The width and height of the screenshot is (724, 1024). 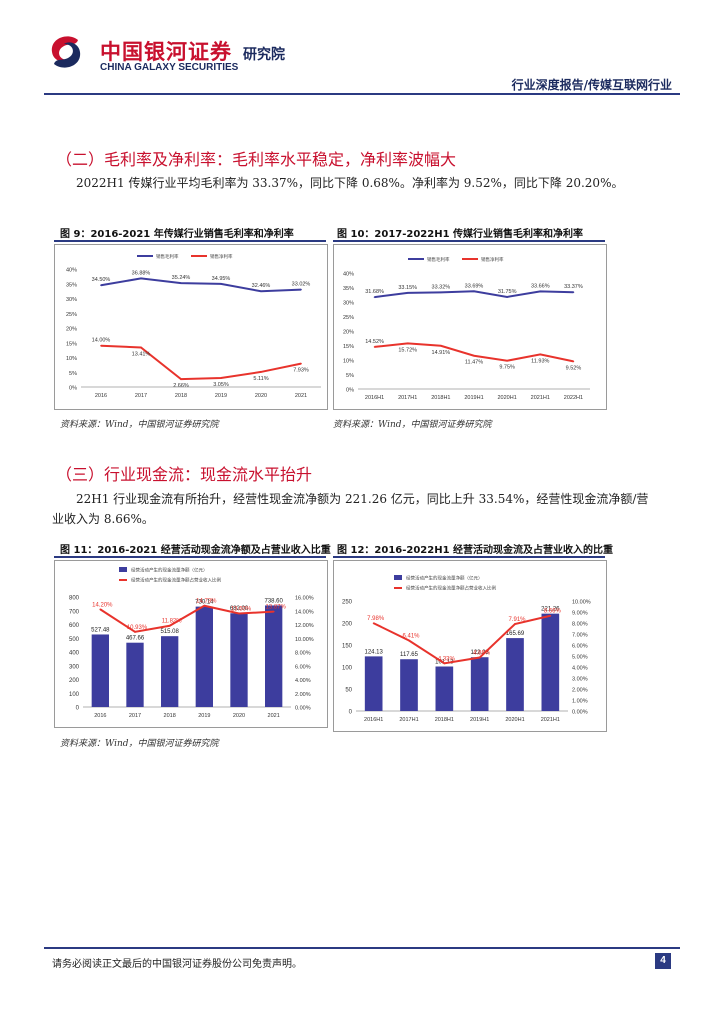 I want to click on footer-disclaimer: 请务必阅读正文最后的中国银河证券股份公司免责声明。, so click(x=177, y=964).